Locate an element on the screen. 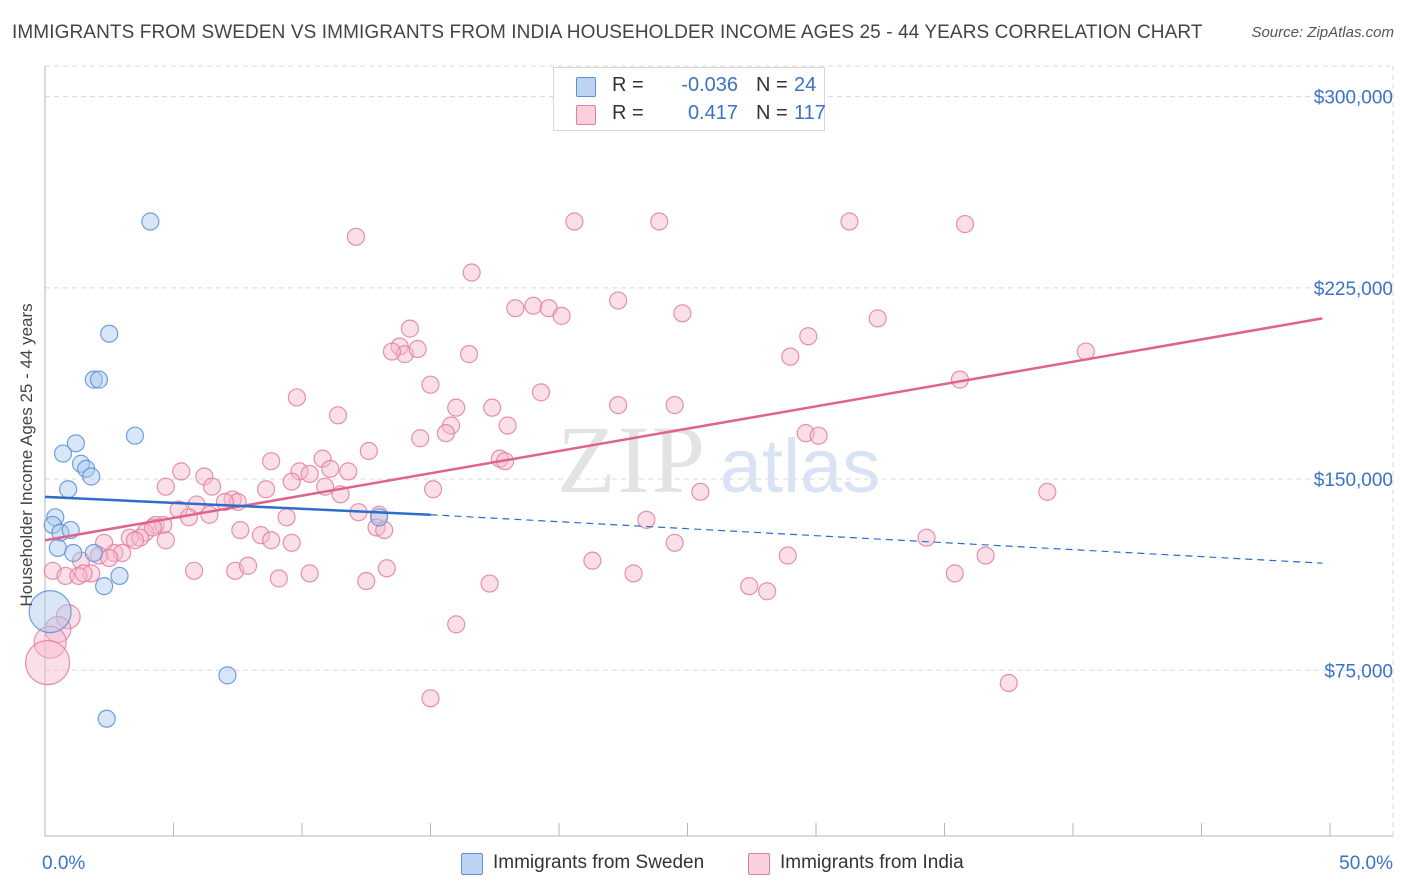 The height and width of the screenshot is (892, 1406). source-credit: Source: ZipAtlas.com is located at coordinates (1322, 32).